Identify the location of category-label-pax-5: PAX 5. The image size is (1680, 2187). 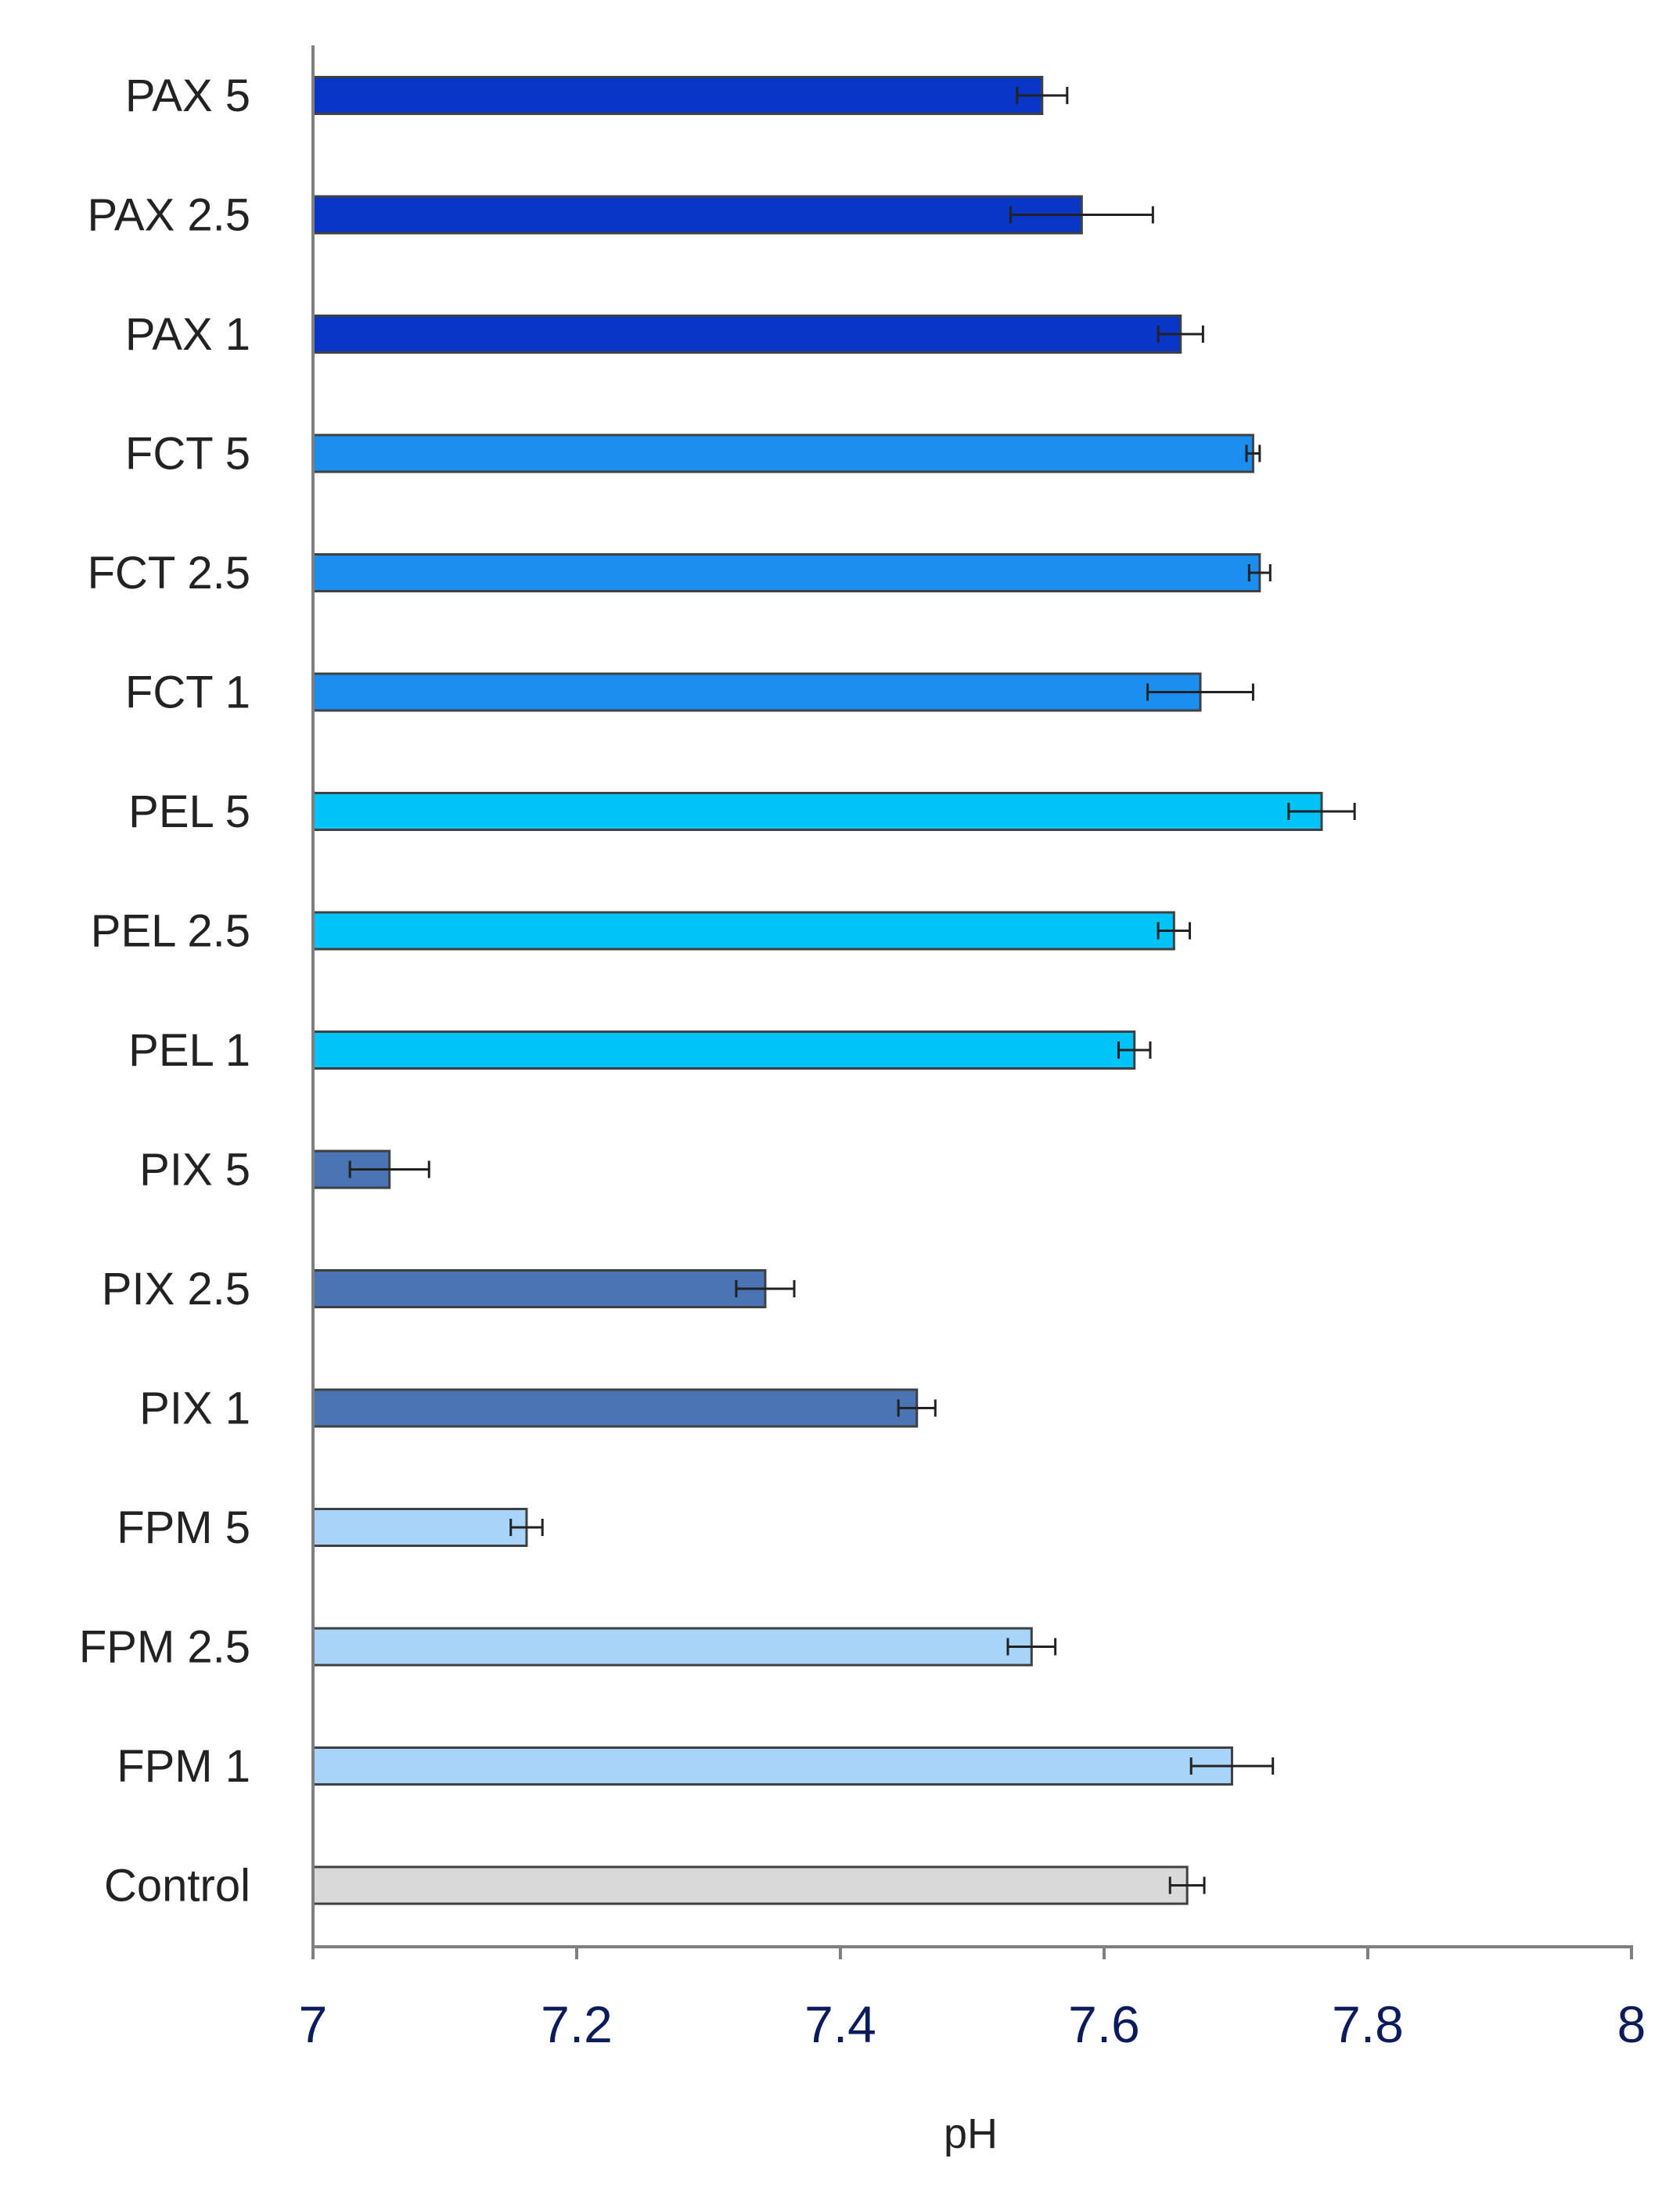
(187, 95).